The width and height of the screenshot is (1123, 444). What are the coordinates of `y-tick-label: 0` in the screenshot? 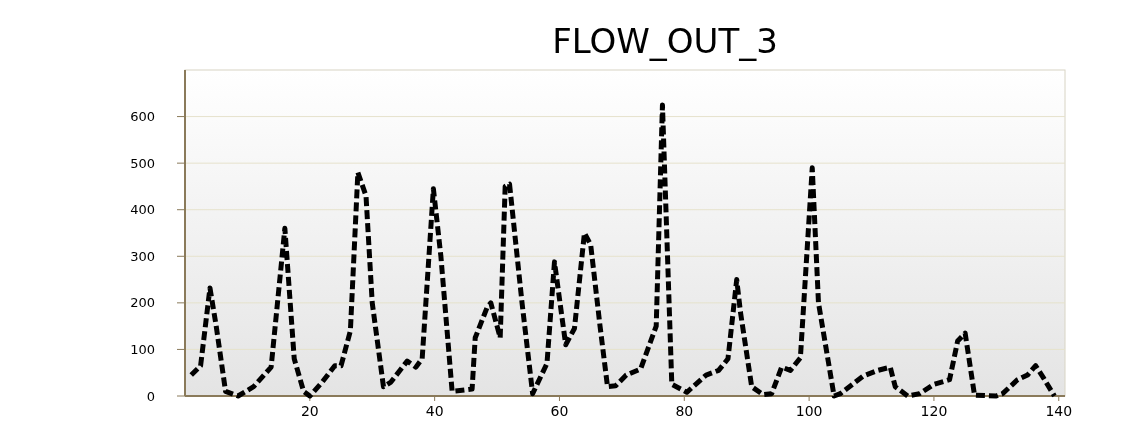 It's located at (150, 396).